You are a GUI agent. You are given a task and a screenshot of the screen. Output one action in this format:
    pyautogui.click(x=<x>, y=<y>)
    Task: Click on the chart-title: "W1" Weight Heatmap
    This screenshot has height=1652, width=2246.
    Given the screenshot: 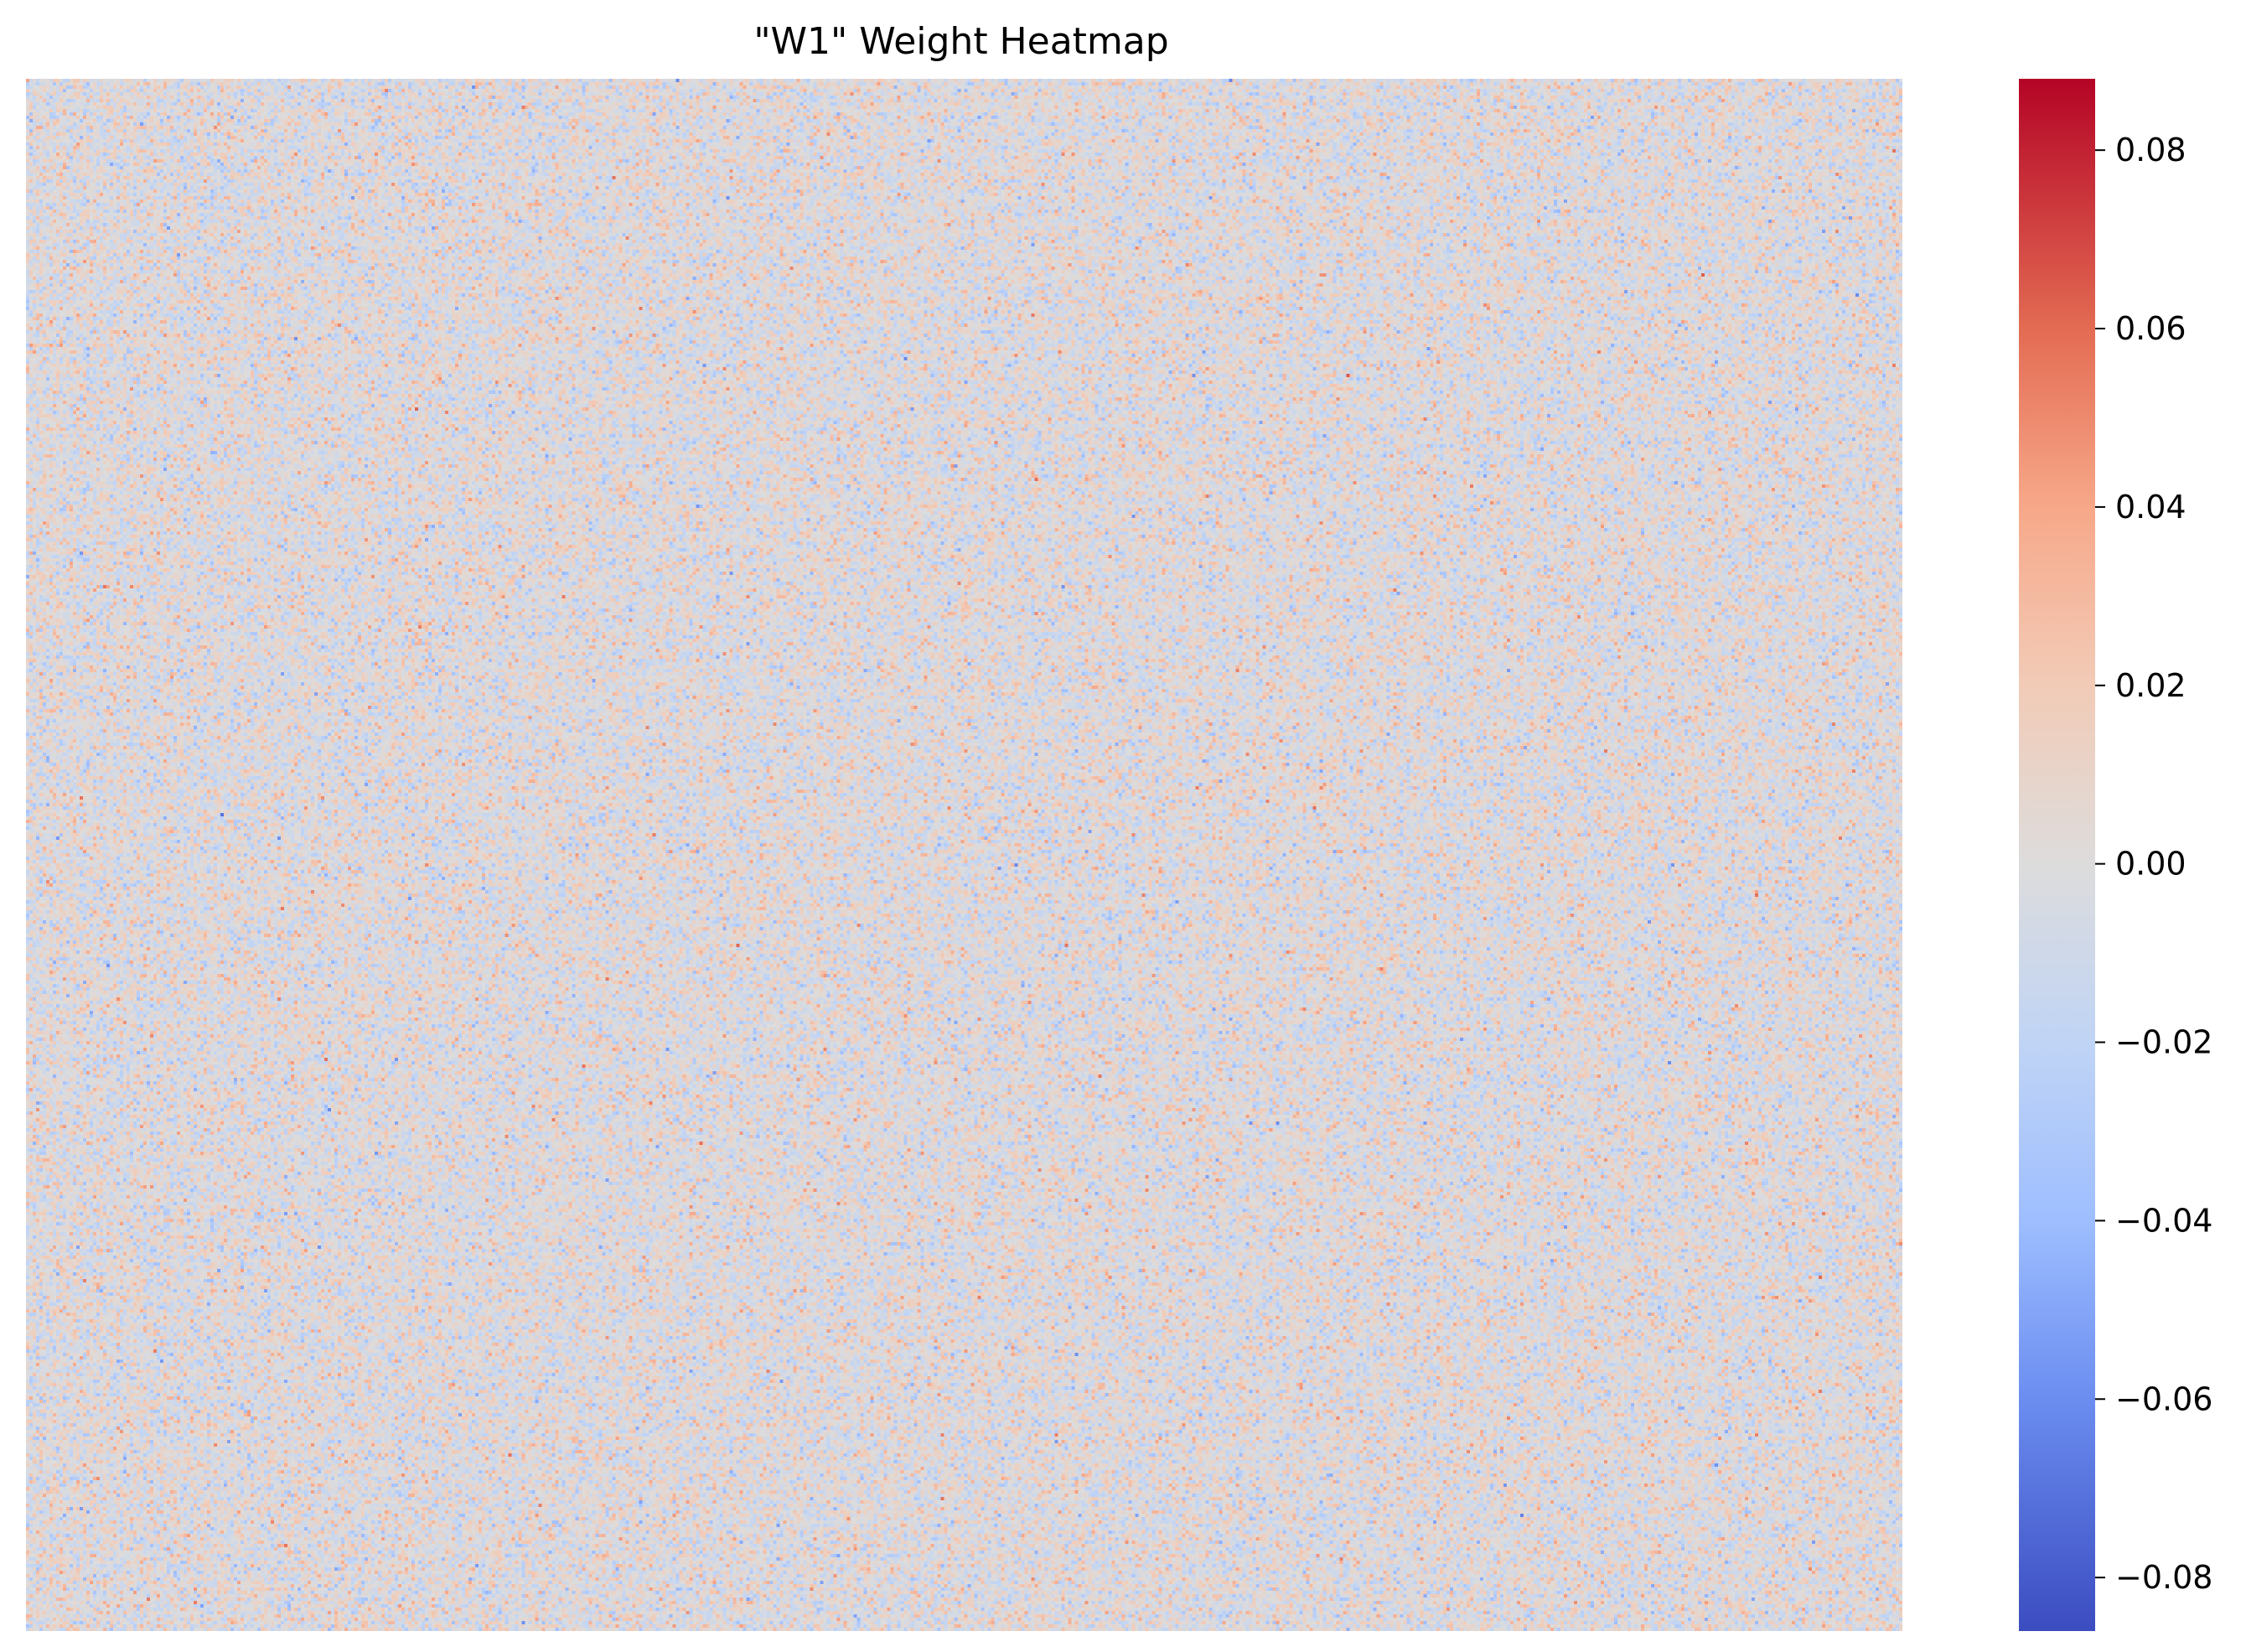 What is the action you would take?
    pyautogui.click(x=960, y=41)
    